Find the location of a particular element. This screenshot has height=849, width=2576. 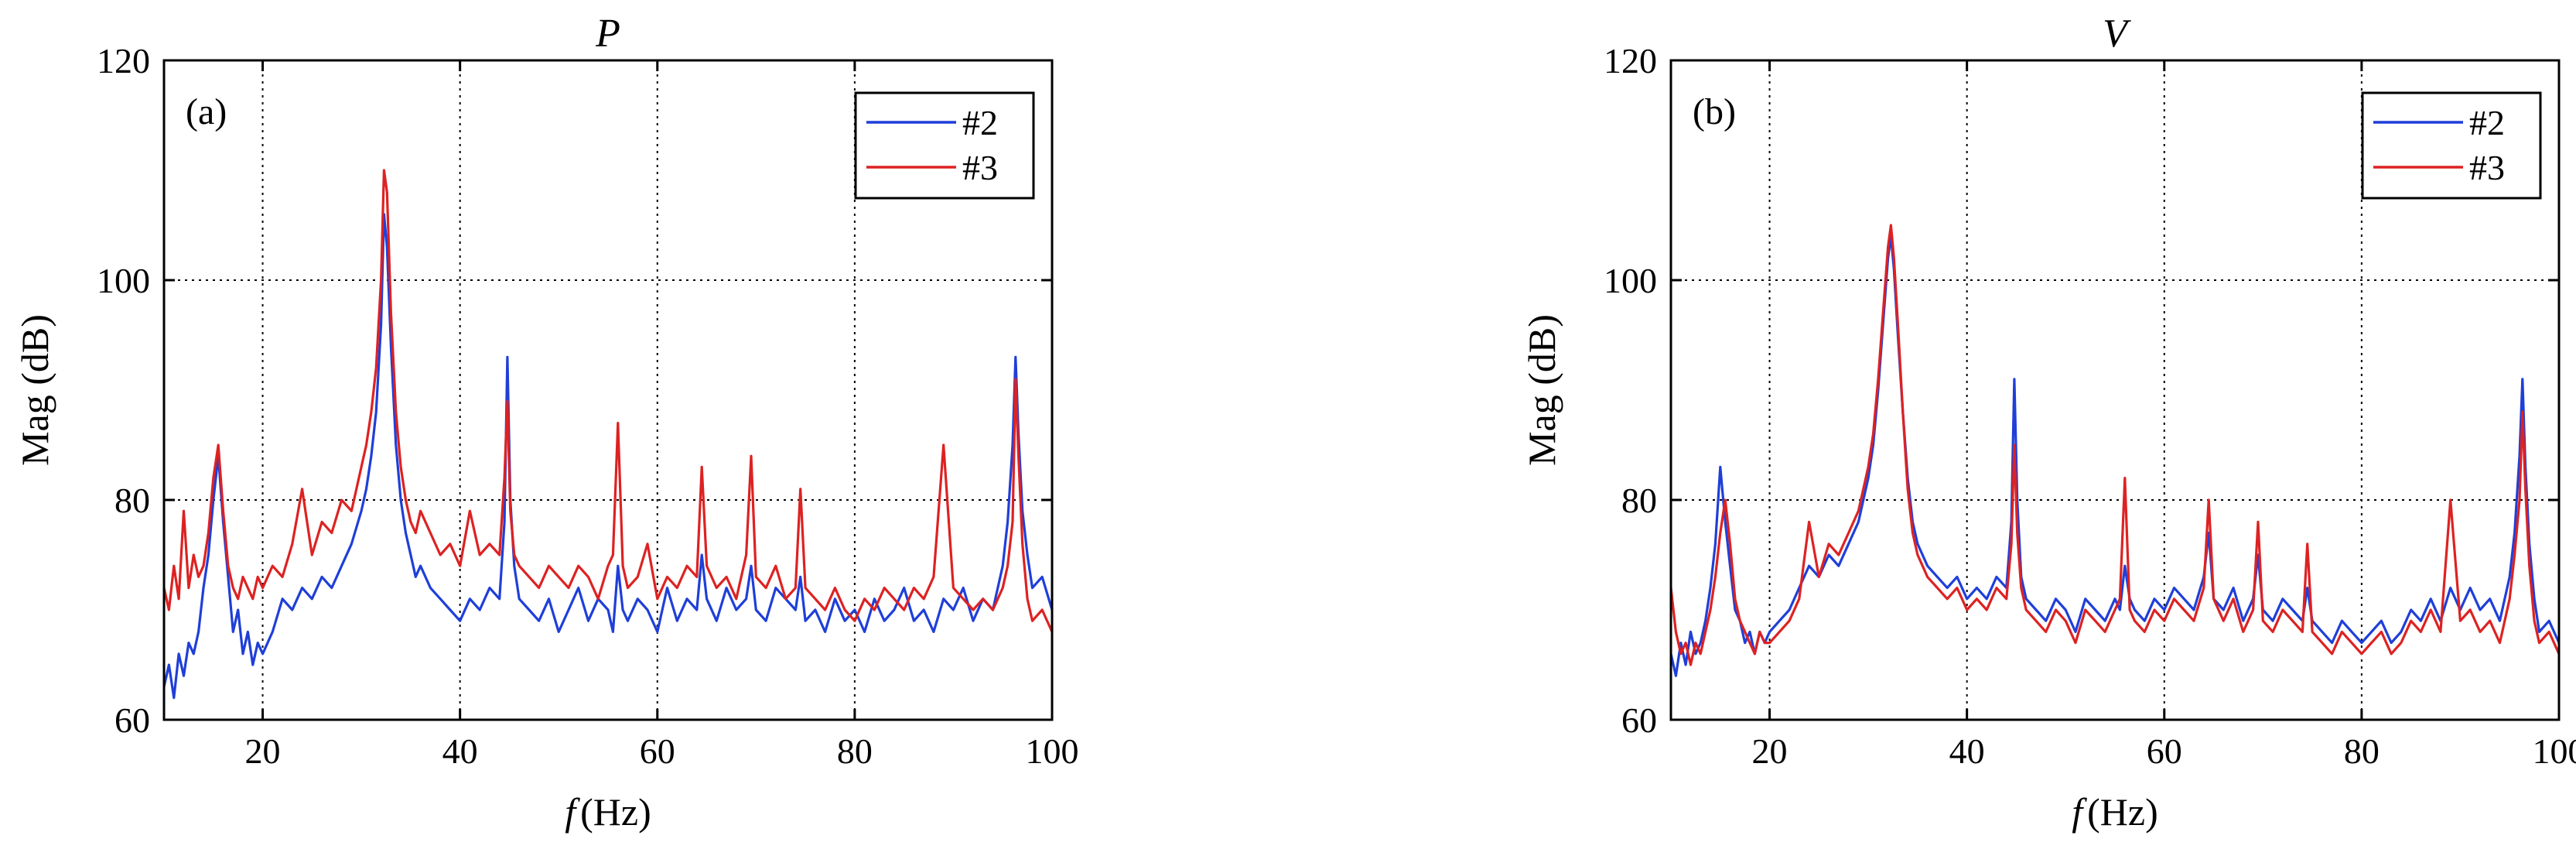

panel-label: (b) is located at coordinates (1714, 111).